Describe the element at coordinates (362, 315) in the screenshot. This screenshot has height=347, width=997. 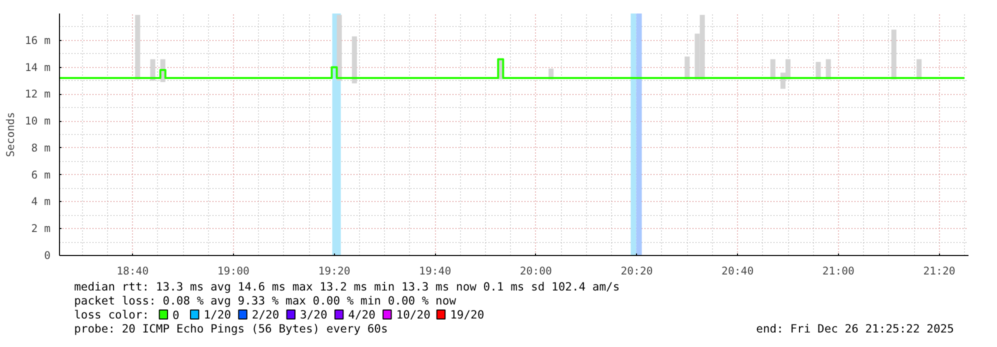
I see `legend-label: 4/20` at that location.